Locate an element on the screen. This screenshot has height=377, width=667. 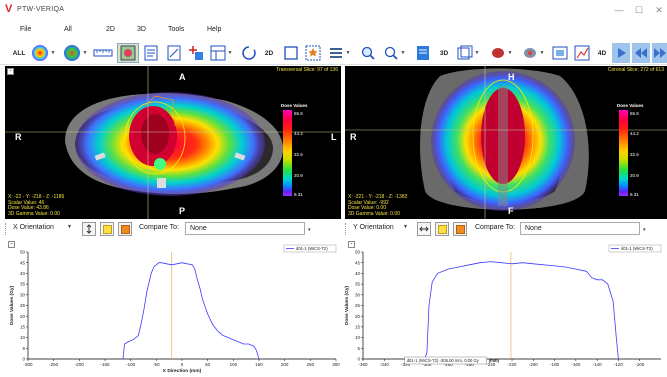
orientation-dropdown: X Orientation is located at coordinates (33, 227).